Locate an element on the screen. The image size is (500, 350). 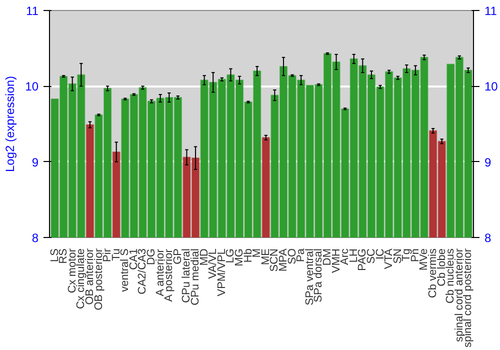
y2-tick-label: 8 is located at coordinates (488, 238).